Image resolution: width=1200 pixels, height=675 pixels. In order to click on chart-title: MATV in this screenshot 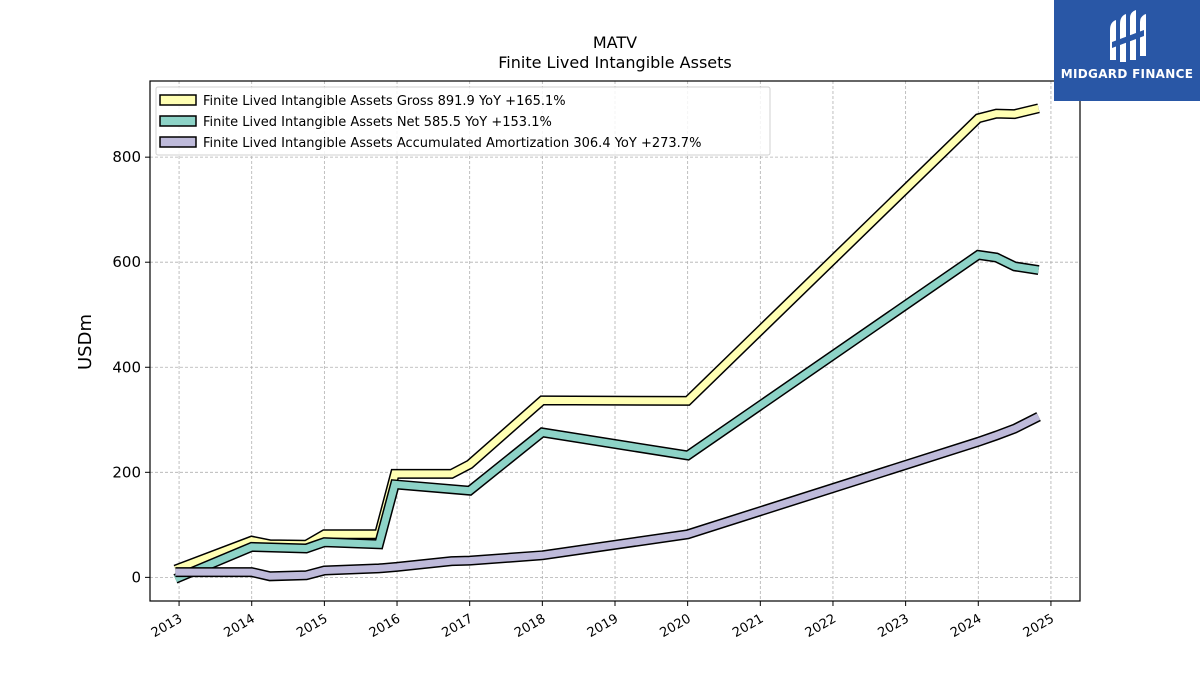, I will do `click(615, 42)`.